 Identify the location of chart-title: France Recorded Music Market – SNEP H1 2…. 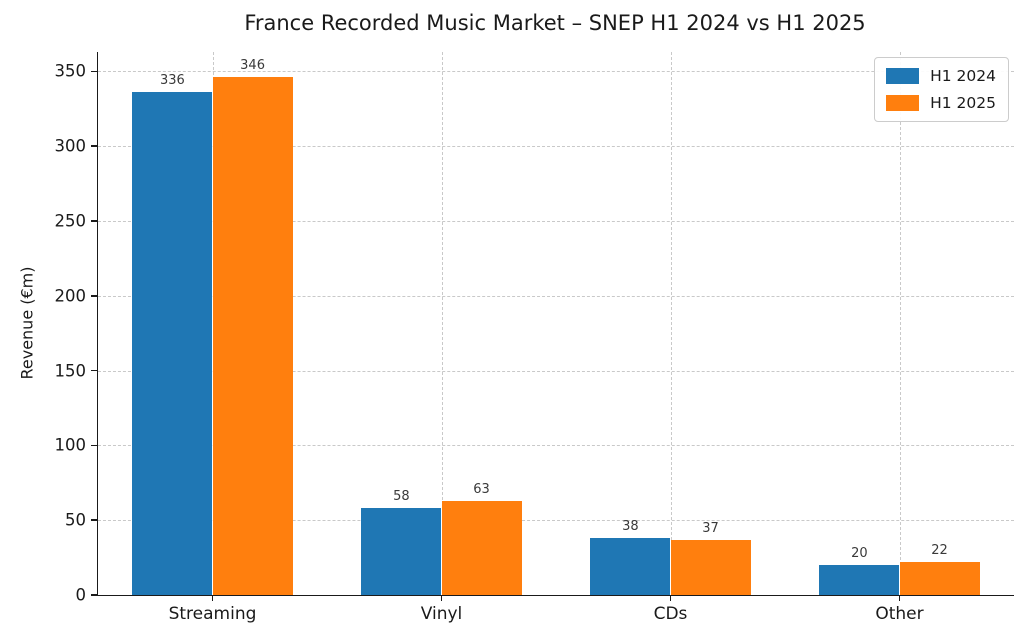
(555, 23).